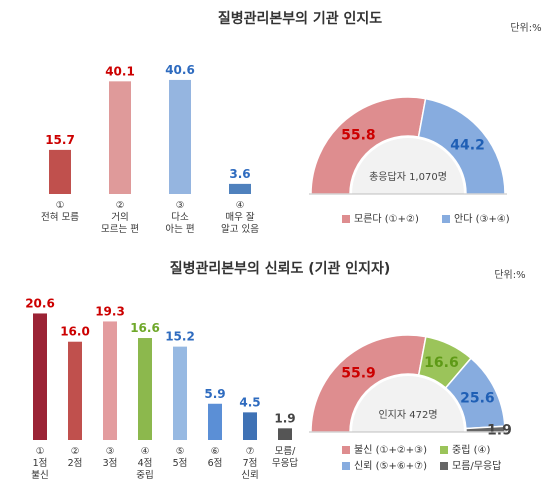 Image resolution: width=555 pixels, height=489 pixels. Describe the element at coordinates (407, 415) in the screenshot. I see `donut-center-label: 인지자 472명` at that location.